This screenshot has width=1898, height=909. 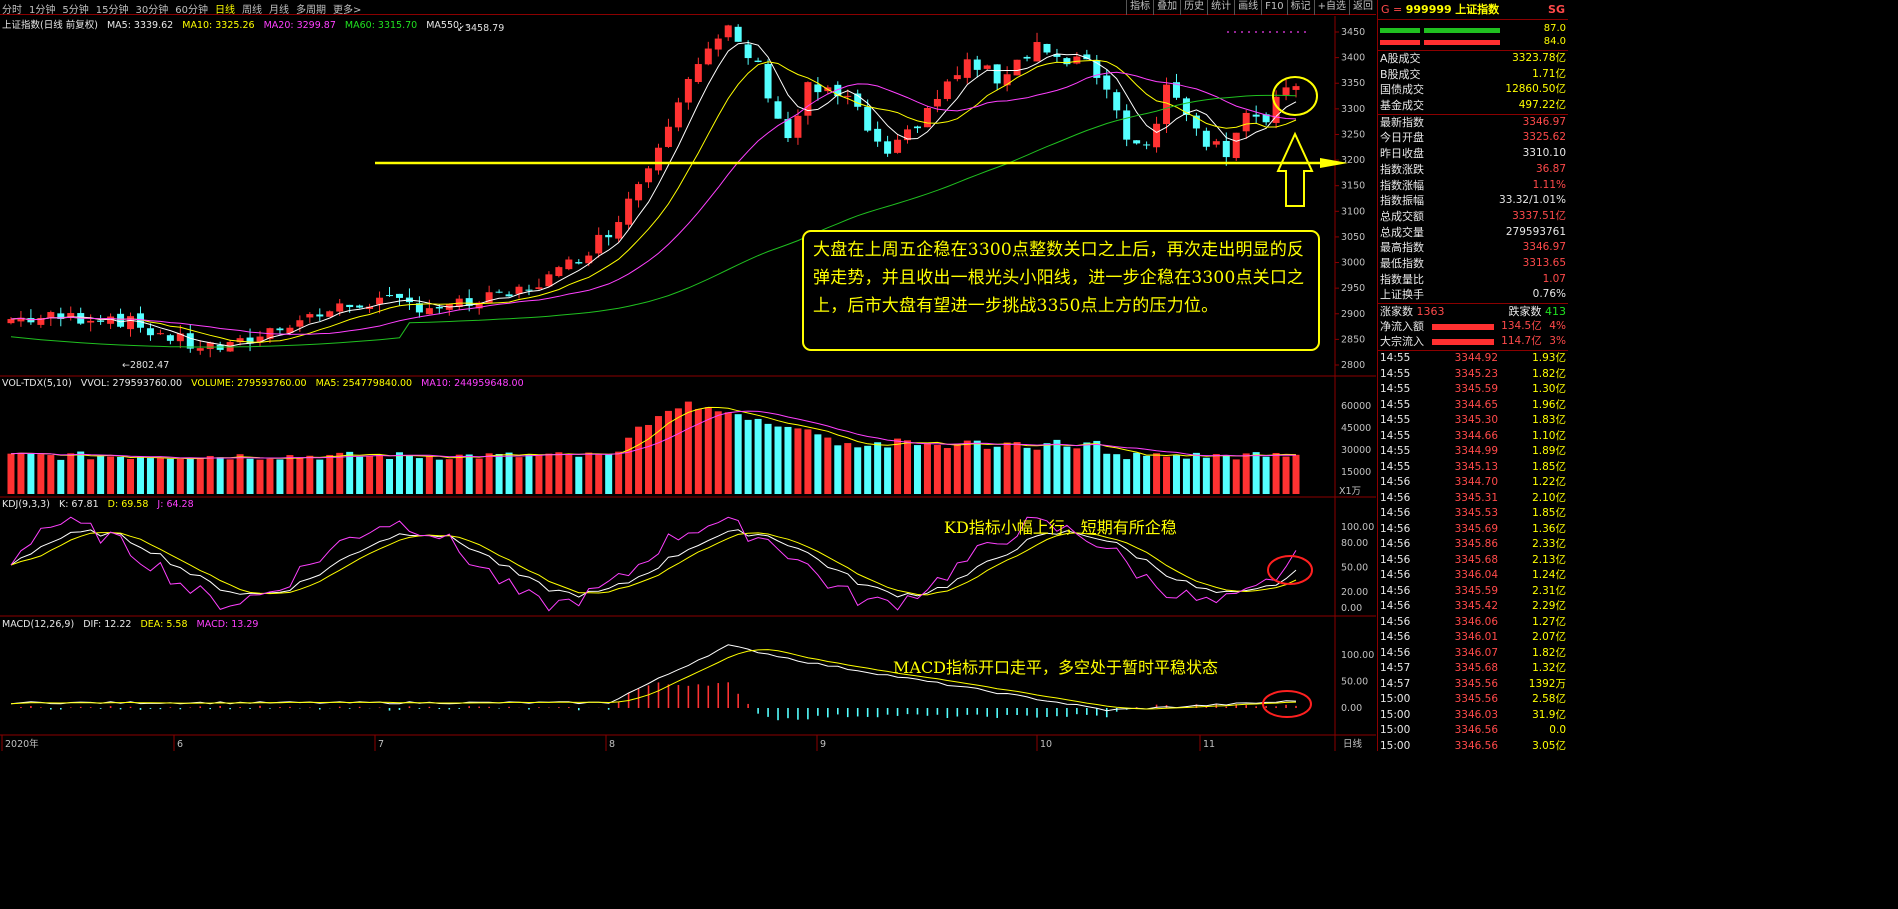 What do you see at coordinates (1473, 607) in the screenshot?
I see `tick-row: 14:56 3345.42 2.29亿` at bounding box center [1473, 607].